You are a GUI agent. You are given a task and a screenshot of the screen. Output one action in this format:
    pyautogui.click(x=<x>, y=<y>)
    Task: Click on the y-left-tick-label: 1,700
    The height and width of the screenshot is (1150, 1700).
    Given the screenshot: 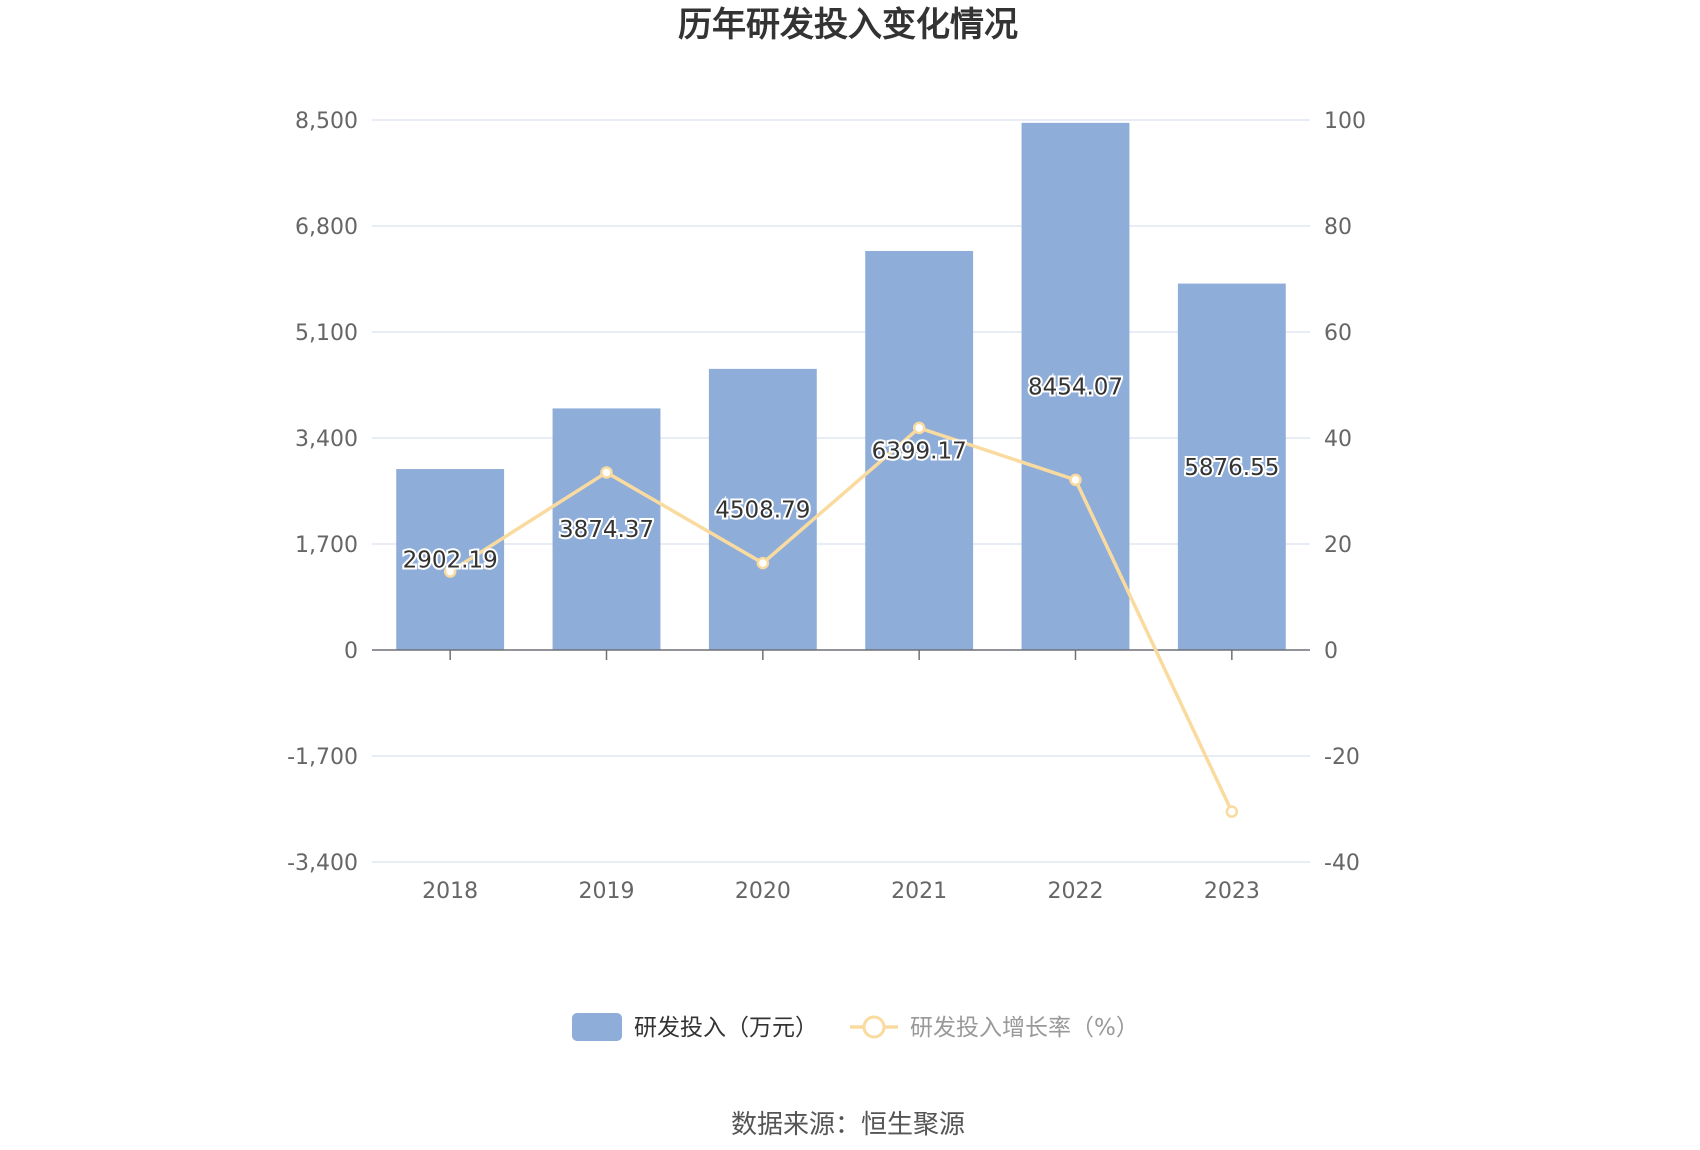 What is the action you would take?
    pyautogui.click(x=326, y=545)
    